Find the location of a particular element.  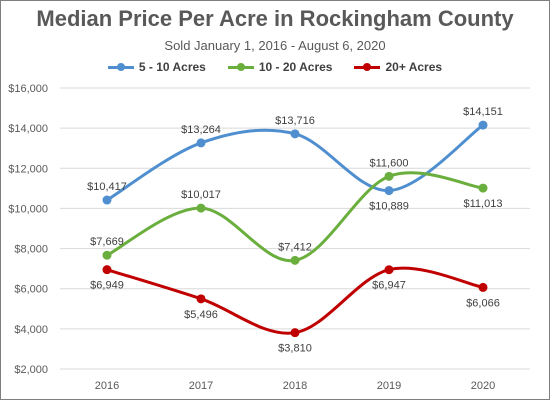

data-label: $11,013 is located at coordinates (483, 204).